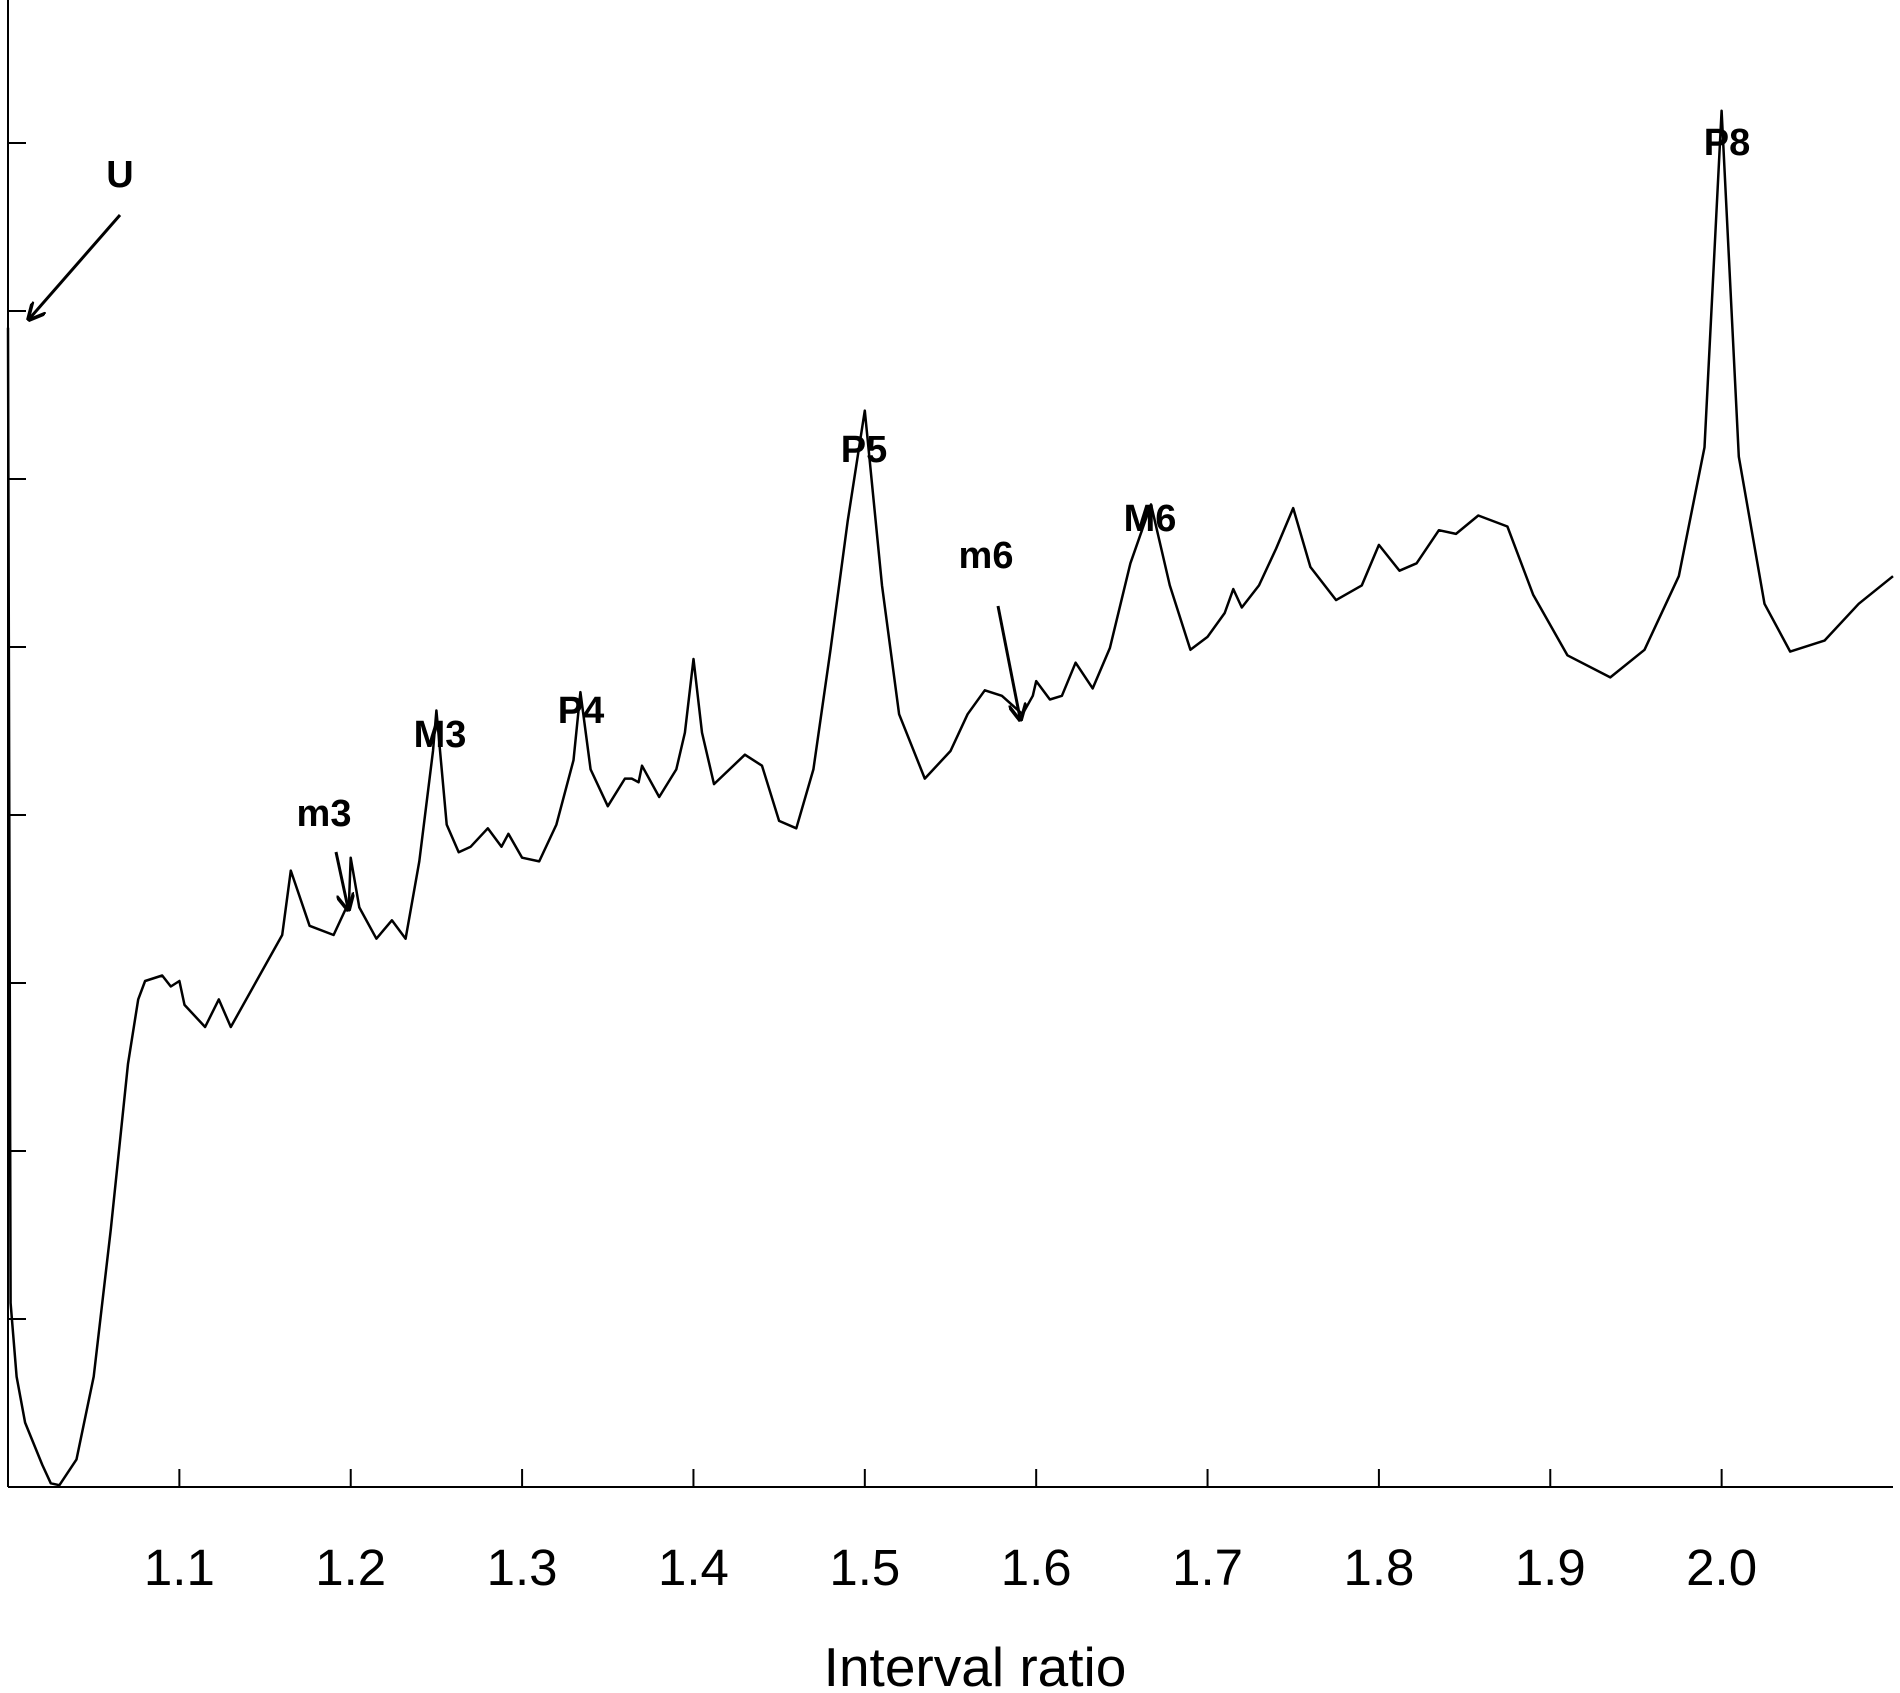 Image resolution: width=1900 pixels, height=1693 pixels. What do you see at coordinates (179, 1567) in the screenshot?
I see `x-tick-label: 1.1` at bounding box center [179, 1567].